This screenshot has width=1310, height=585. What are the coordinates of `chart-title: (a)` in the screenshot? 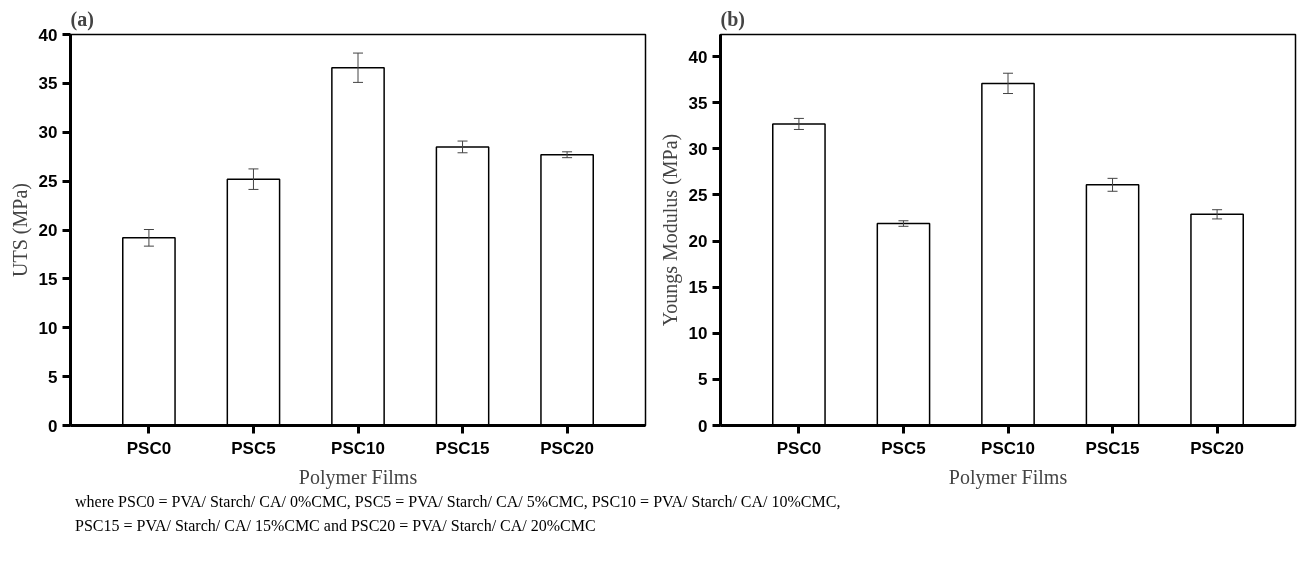 It's located at (82, 19).